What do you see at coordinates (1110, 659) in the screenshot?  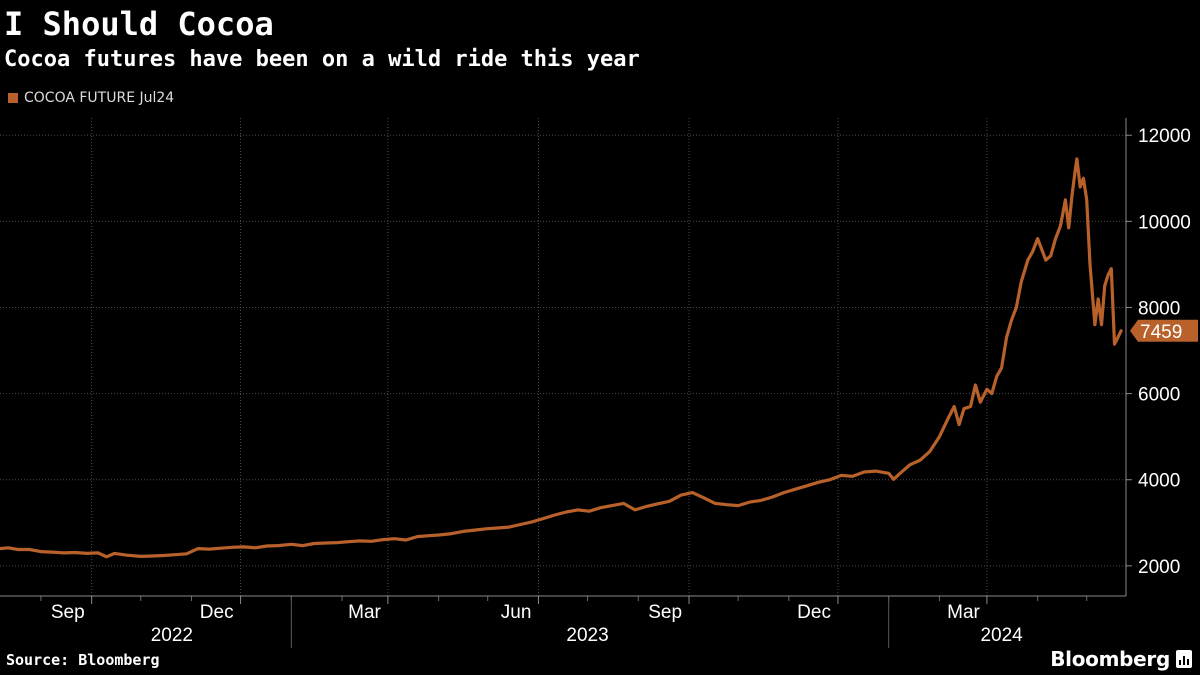 I see `brand-text: Bloomberg` at bounding box center [1110, 659].